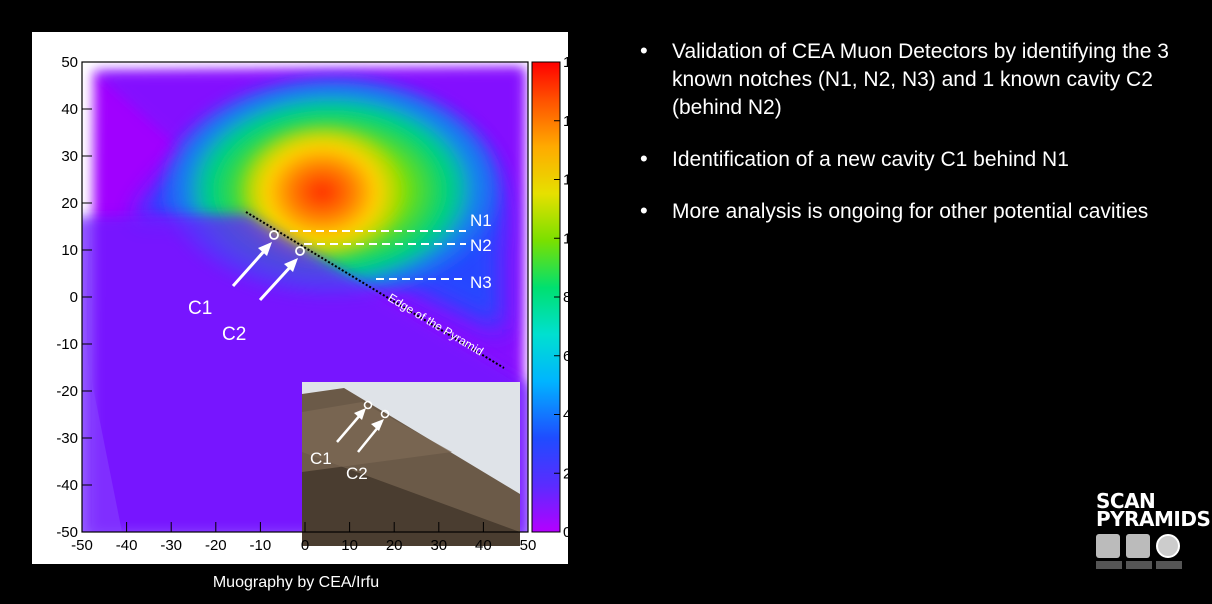 Image resolution: width=1212 pixels, height=604 pixels. I want to click on y-tick-label: -30, so click(67, 438).